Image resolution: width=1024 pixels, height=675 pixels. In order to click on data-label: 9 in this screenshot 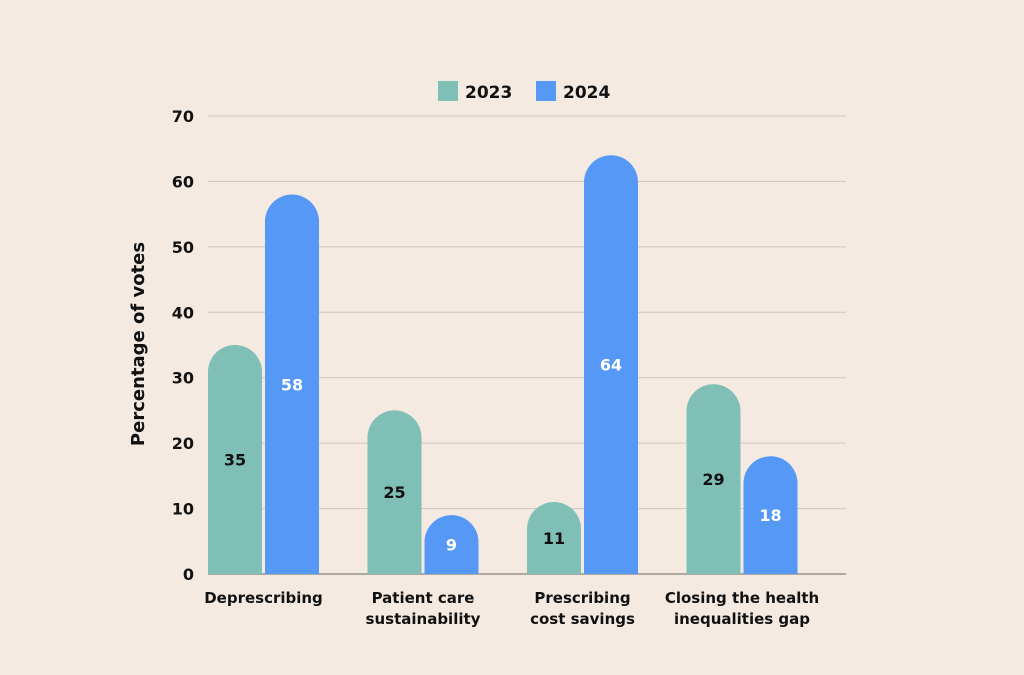, I will do `click(451, 545)`.